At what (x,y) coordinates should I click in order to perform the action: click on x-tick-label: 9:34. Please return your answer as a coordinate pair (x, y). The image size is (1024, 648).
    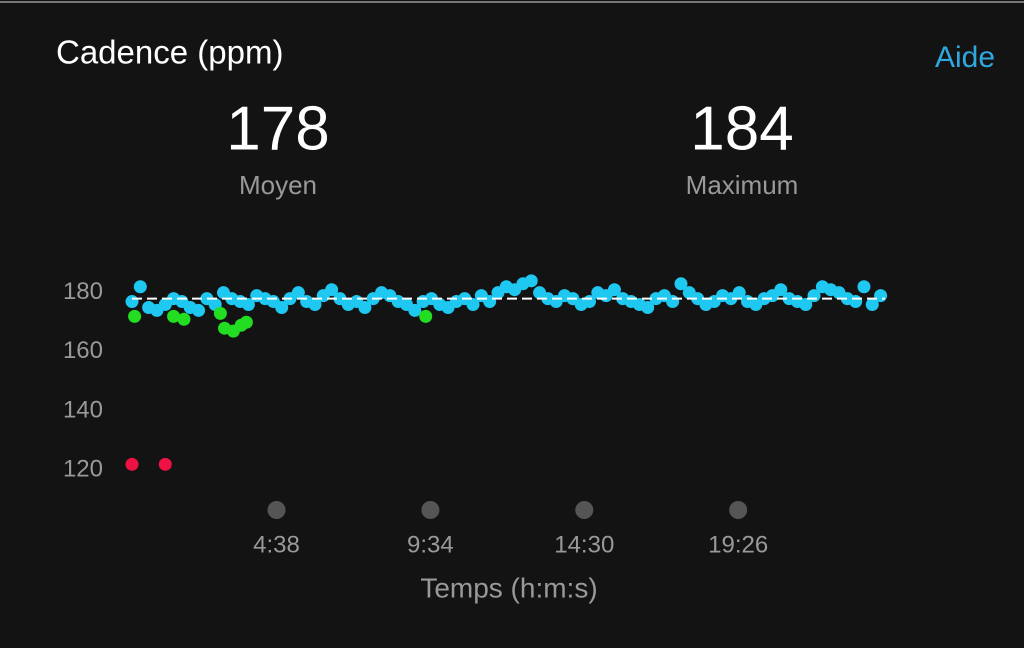
    Looking at the image, I should click on (430, 544).